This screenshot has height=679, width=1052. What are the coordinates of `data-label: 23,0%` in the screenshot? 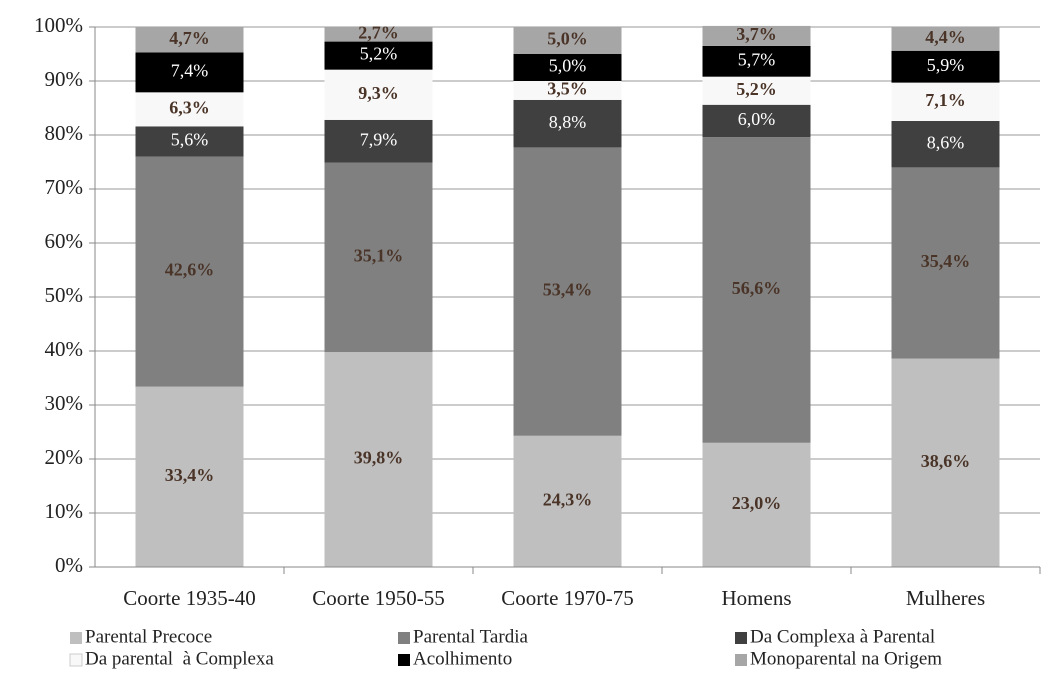 It's located at (757, 503).